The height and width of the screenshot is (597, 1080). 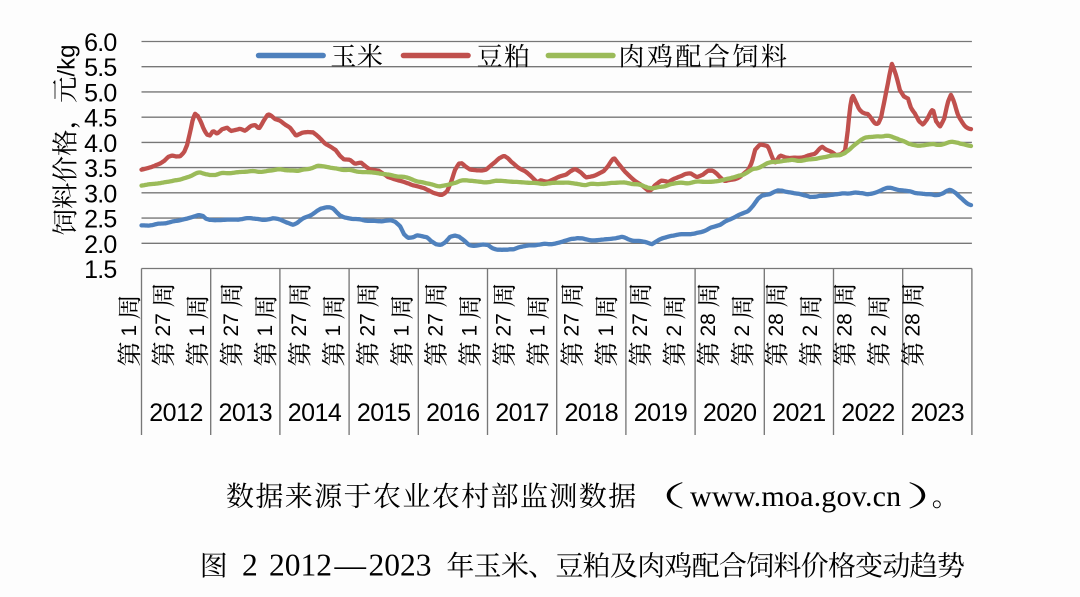 What do you see at coordinates (67, 60) in the screenshot?
I see `svg-text: /kg` at bounding box center [67, 60].